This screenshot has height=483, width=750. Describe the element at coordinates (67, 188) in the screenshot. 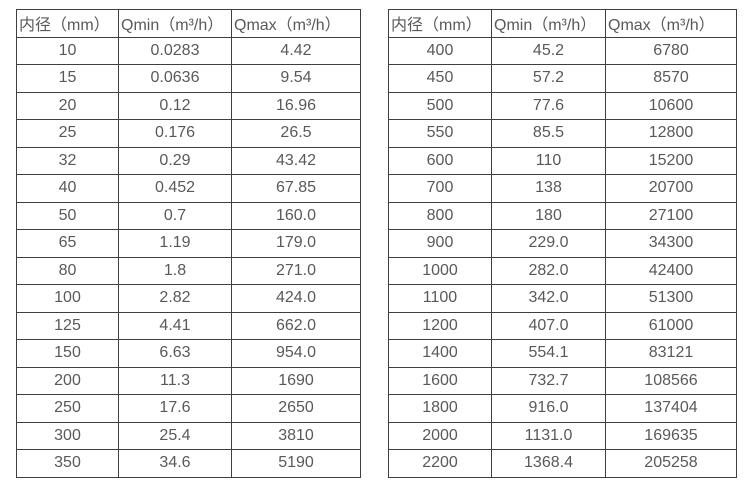

I see `table-cell: 40` at that location.